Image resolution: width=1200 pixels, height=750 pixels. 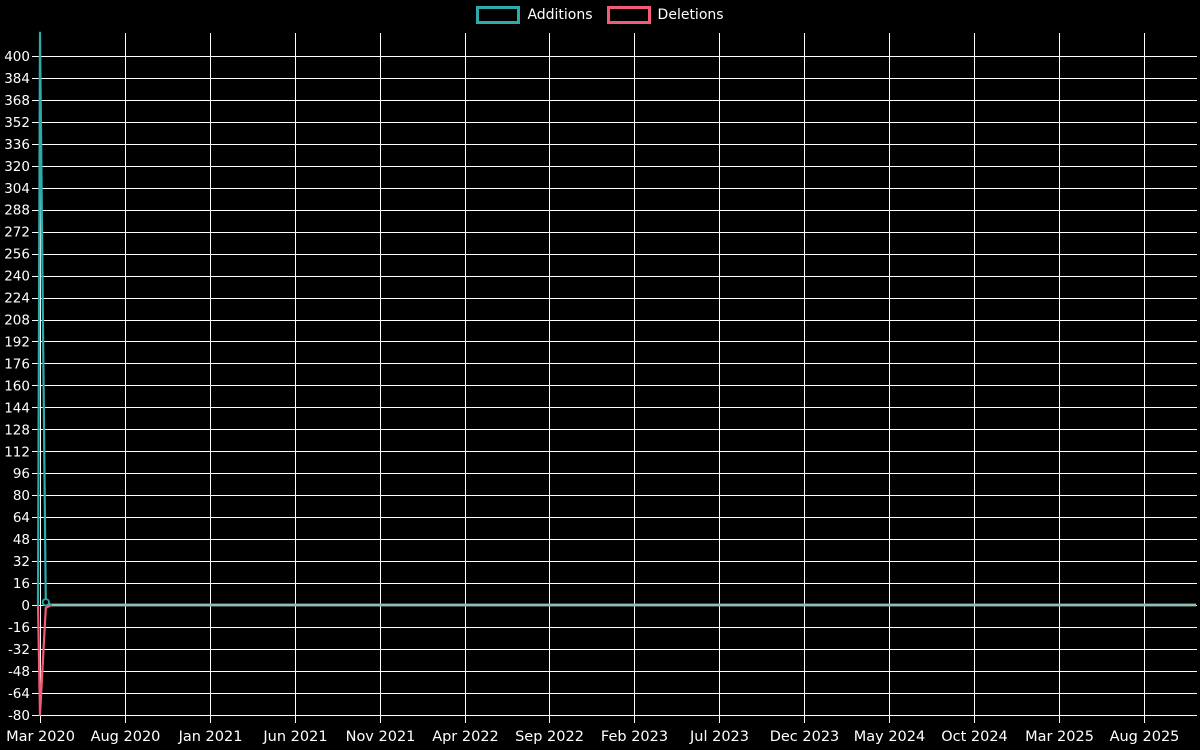 What do you see at coordinates (17, 233) in the screenshot?
I see `y-tick-label: 272` at bounding box center [17, 233].